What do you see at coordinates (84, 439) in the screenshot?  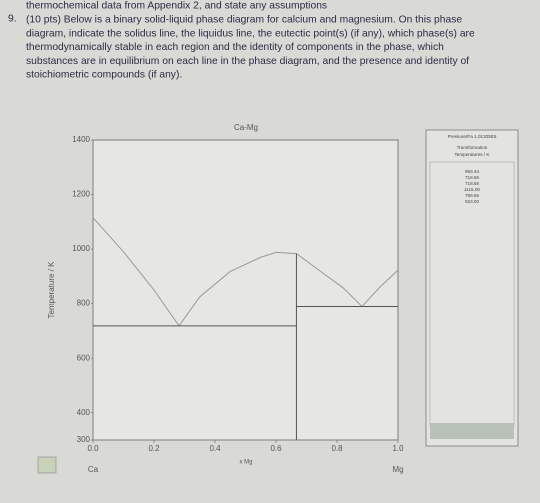 I see `y-tick-label: 300` at bounding box center [84, 439].